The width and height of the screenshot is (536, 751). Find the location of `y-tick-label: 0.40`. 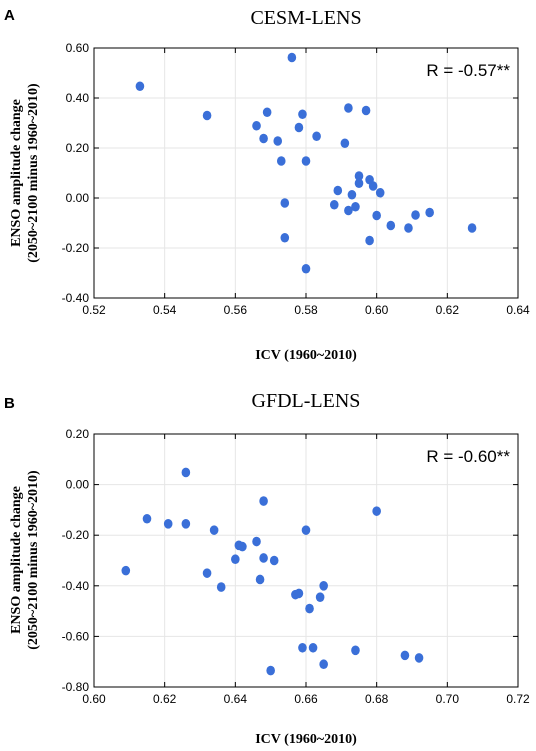

y-tick-label: 0.40 is located at coordinates (78, 98).